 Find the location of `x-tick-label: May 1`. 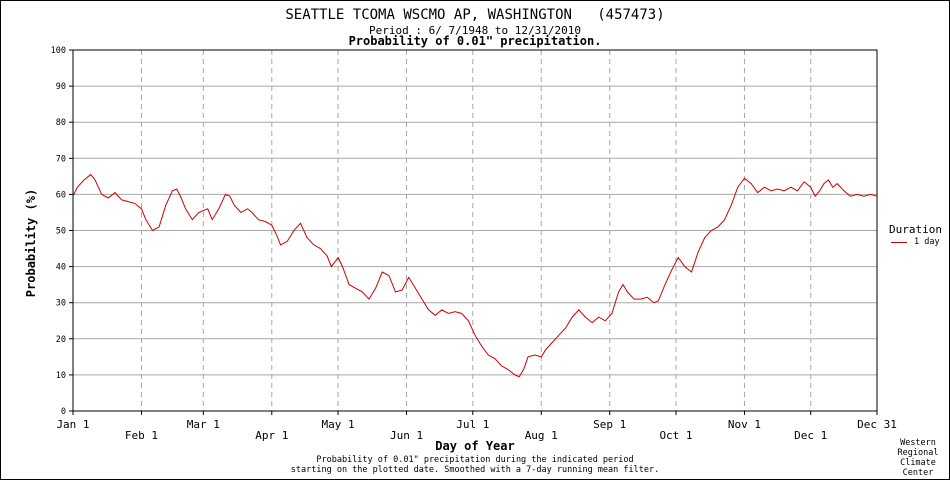

x-tick-label: May 1 is located at coordinates (337, 424).